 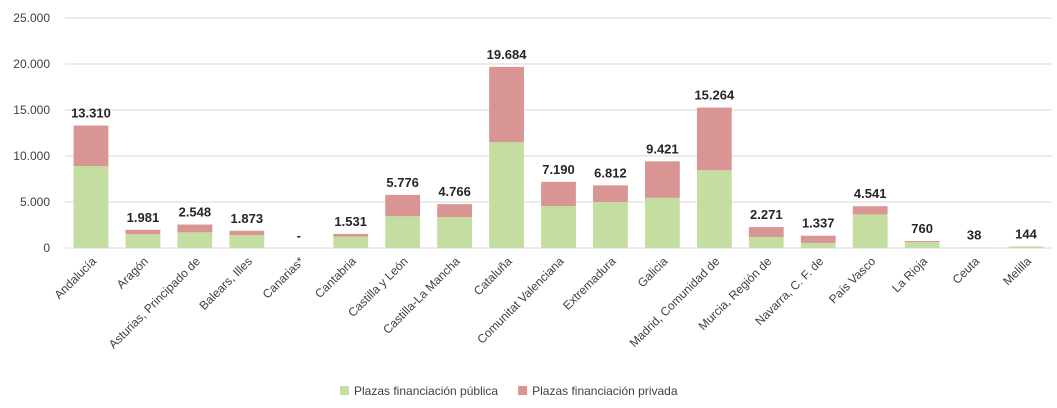 What do you see at coordinates (247, 218) in the screenshot?
I see `total-label: 1.873` at bounding box center [247, 218].